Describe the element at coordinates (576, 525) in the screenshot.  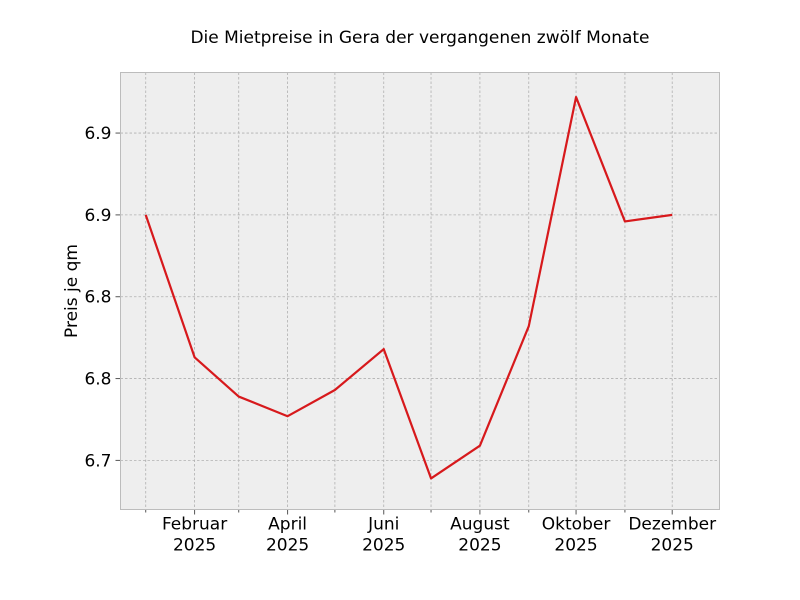
I see `x-tick-label-month: Oktober` at that location.